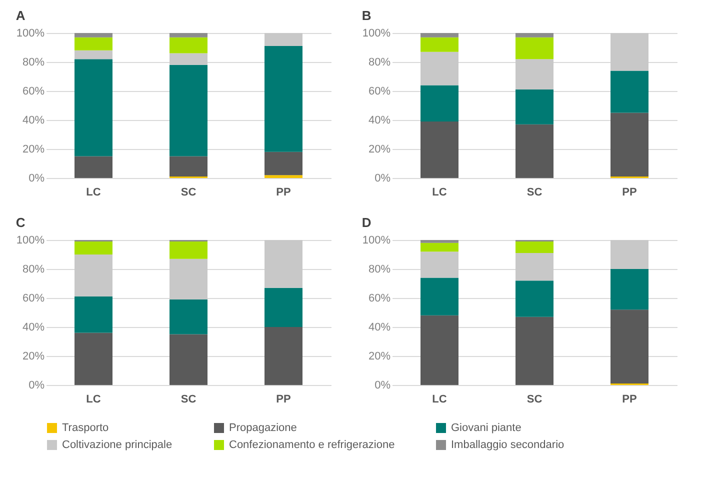  I want to click on legend-label: Imballaggio secondario, so click(507, 445).